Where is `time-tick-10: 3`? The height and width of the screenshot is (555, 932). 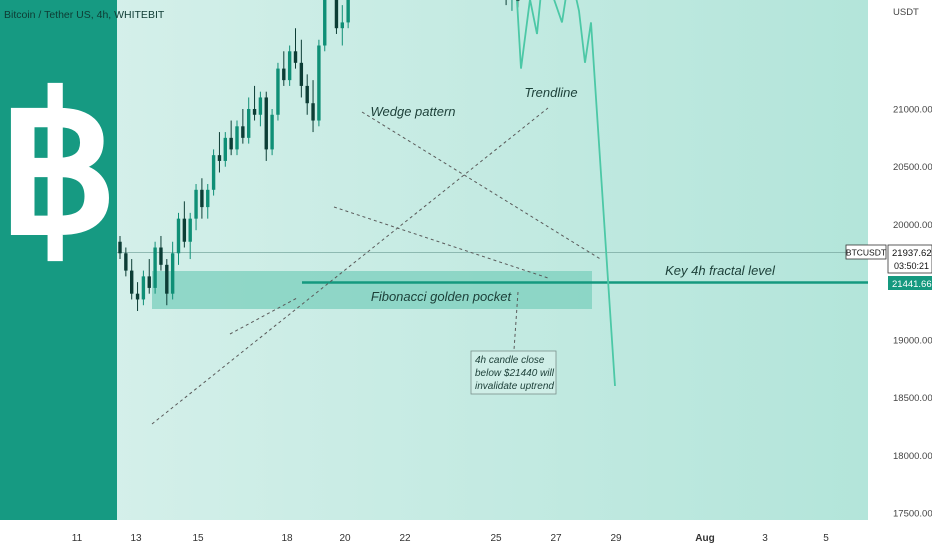 time-tick-10: 3 is located at coordinates (765, 538).